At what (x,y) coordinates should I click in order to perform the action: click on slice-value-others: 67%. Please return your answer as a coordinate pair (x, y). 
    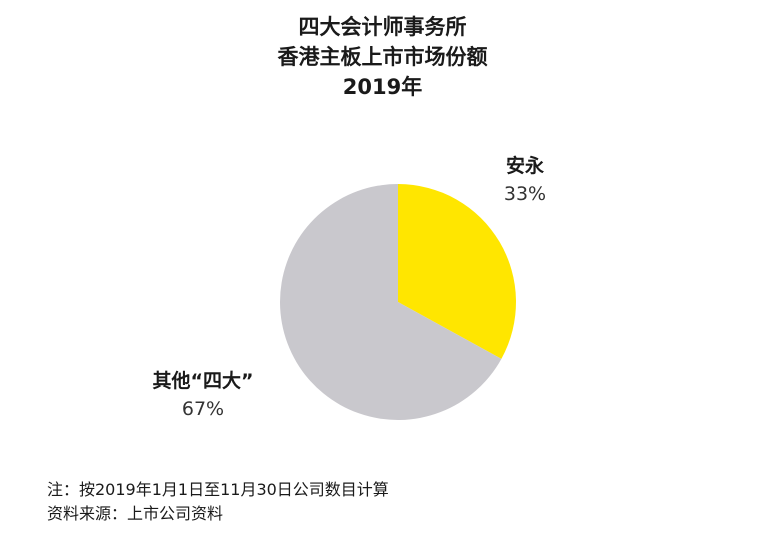
    Looking at the image, I should click on (203, 409).